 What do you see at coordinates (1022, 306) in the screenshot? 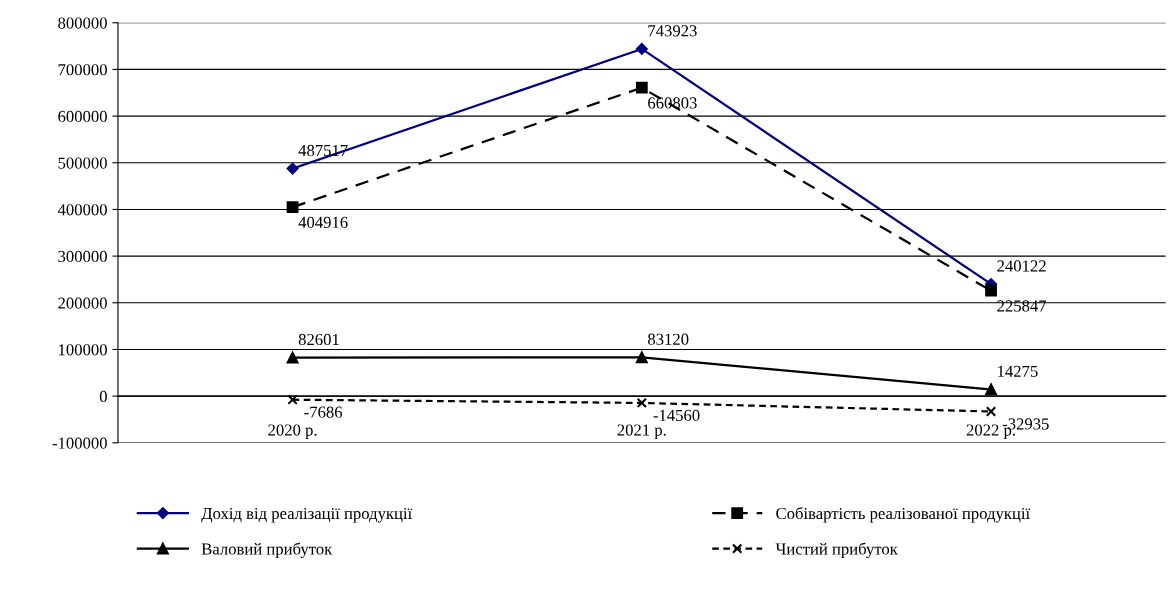
I see `data-label: 225847` at bounding box center [1022, 306].